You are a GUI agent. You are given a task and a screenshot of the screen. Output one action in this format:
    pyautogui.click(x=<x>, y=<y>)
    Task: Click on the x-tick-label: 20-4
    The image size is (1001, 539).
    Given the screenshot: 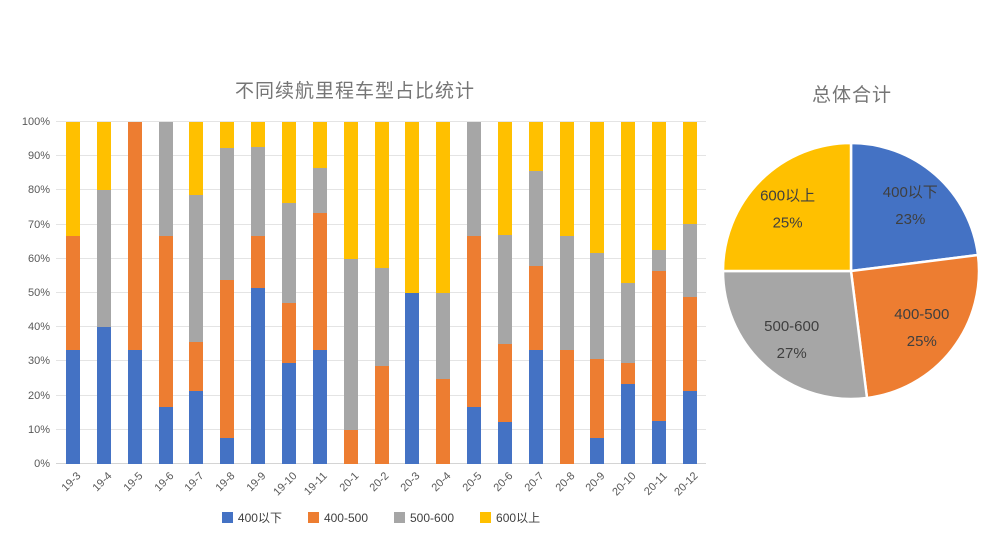 What is the action you would take?
    pyautogui.click(x=441, y=482)
    